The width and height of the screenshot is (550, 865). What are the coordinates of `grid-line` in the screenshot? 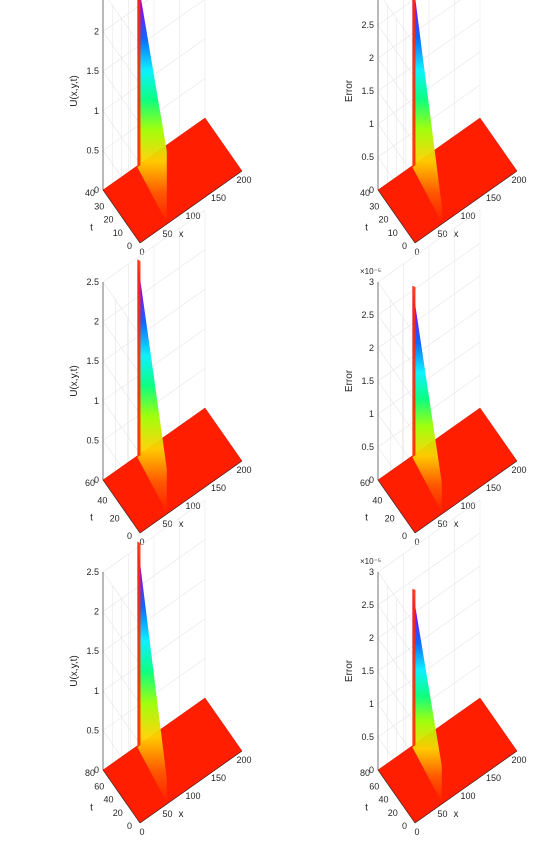 It's located at (399, 23).